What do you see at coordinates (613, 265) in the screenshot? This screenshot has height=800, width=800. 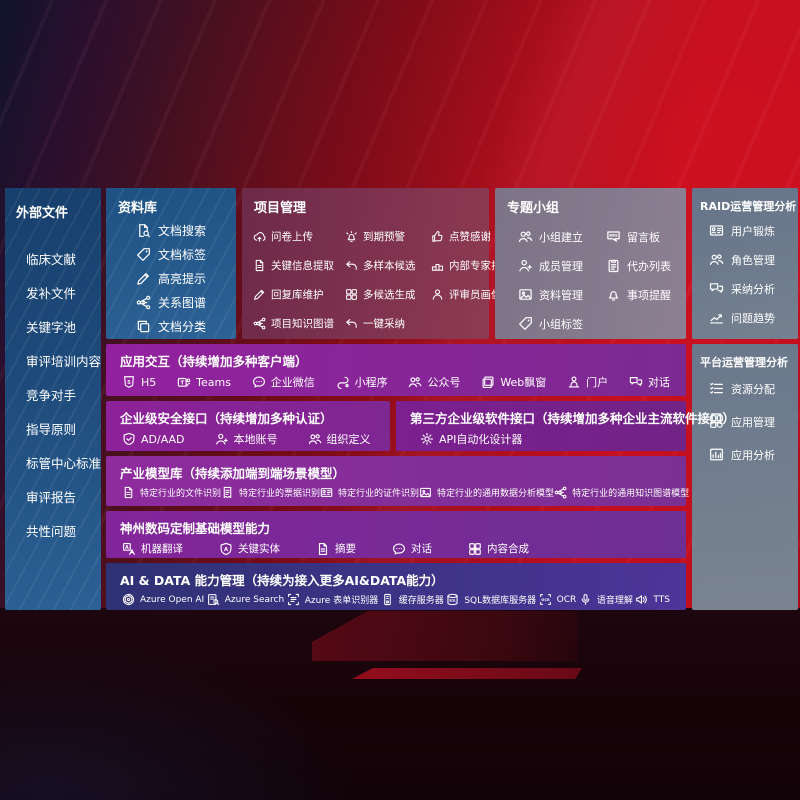 I see `todo-list-icon` at bounding box center [613, 265].